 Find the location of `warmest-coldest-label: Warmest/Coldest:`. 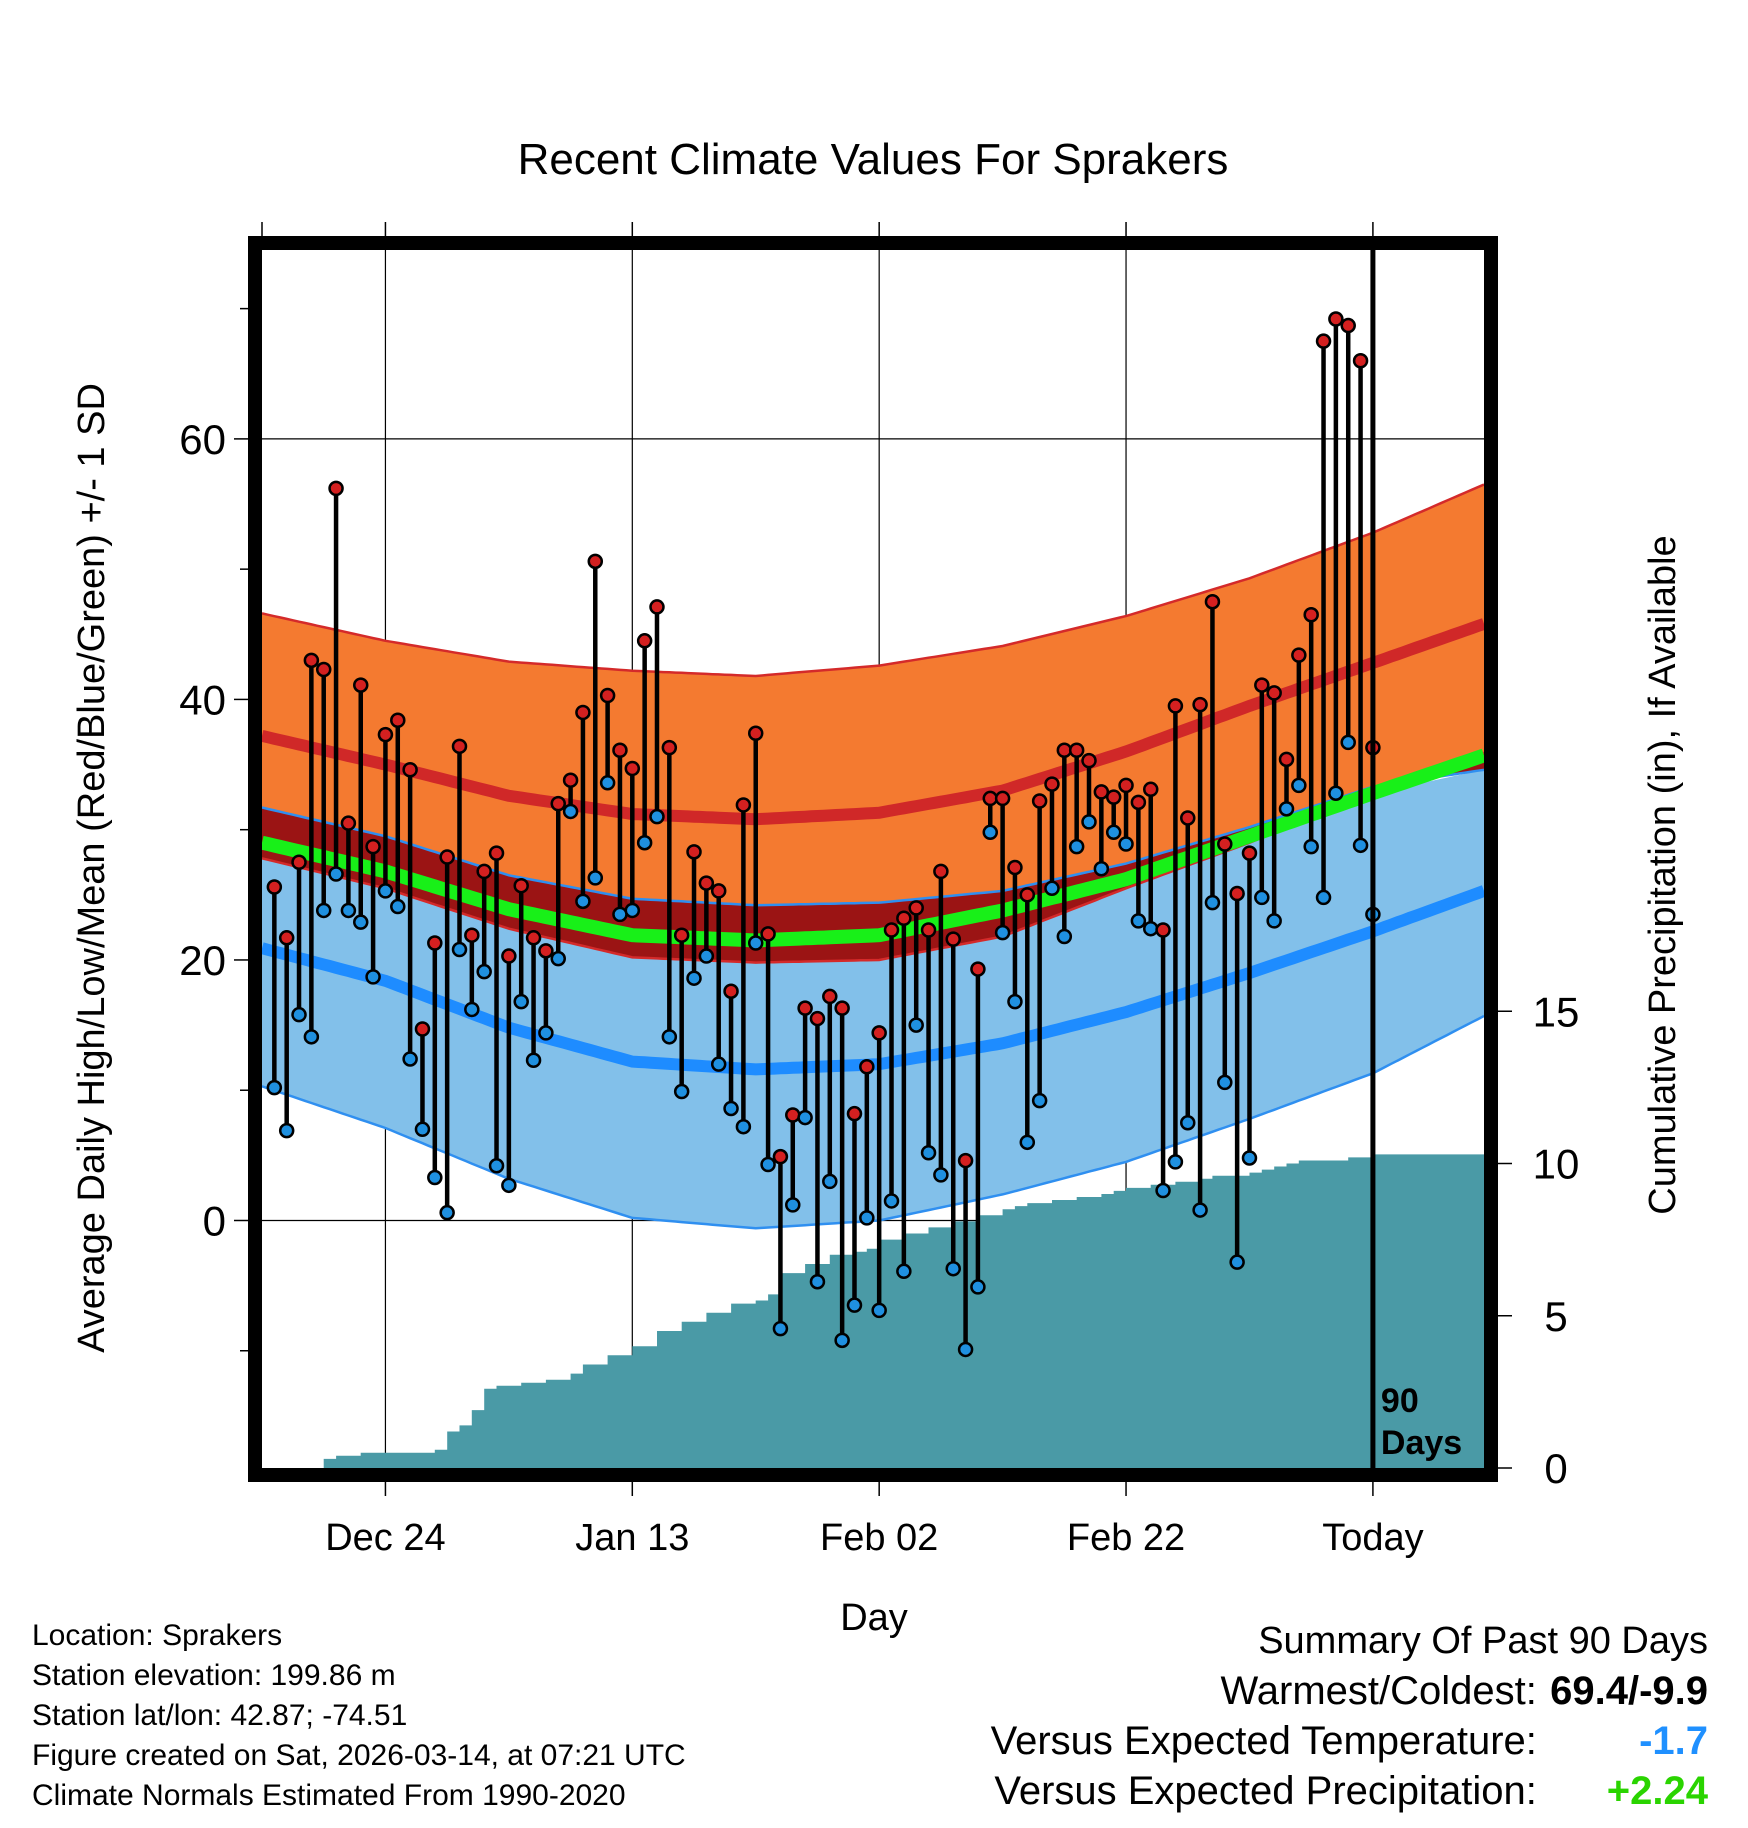

warmest-coldest-label: Warmest/Coldest: is located at coordinates (1378, 1691).